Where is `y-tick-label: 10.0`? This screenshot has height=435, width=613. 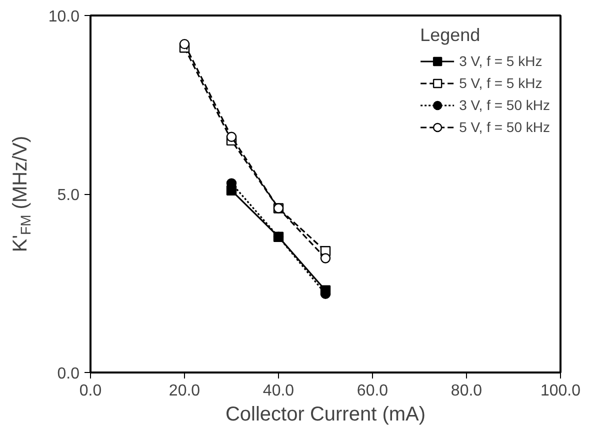
y-tick-label: 10.0 is located at coordinates (64, 17).